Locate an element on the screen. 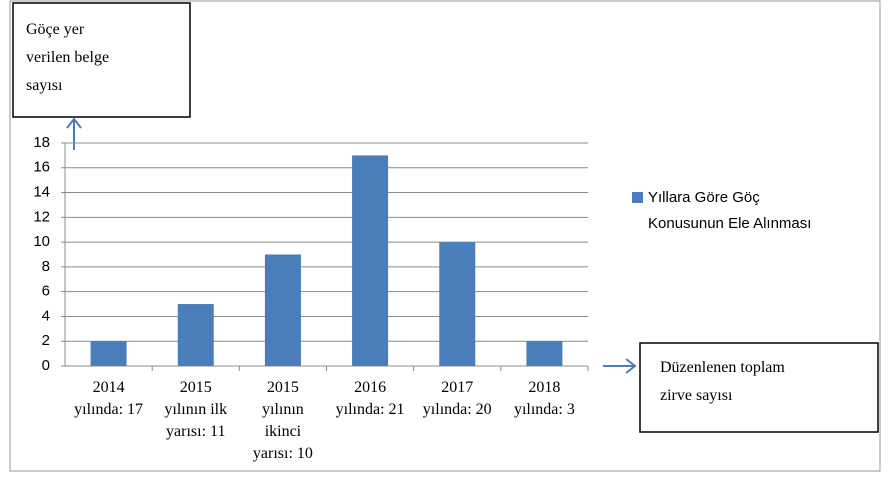 This screenshot has width=893, height=481. y-tick-label: 10 is located at coordinates (41, 241).